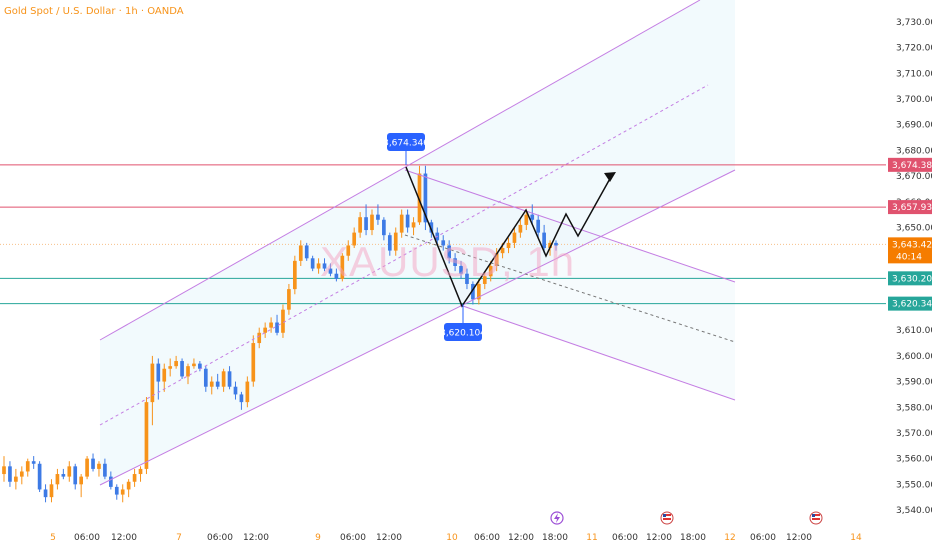 This screenshot has height=550, width=932. Describe the element at coordinates (452, 538) in the screenshot. I see `day-label: 10` at that location.